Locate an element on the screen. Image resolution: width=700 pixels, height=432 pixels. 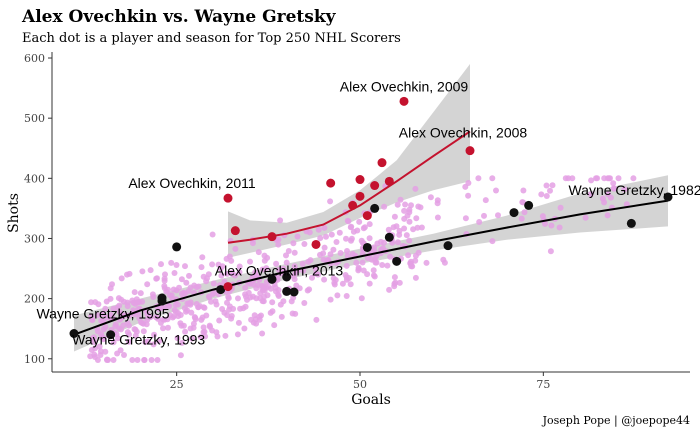
chart-title: Alex Ovechkin vs. Wayne Gretsky is located at coordinates (179, 17).